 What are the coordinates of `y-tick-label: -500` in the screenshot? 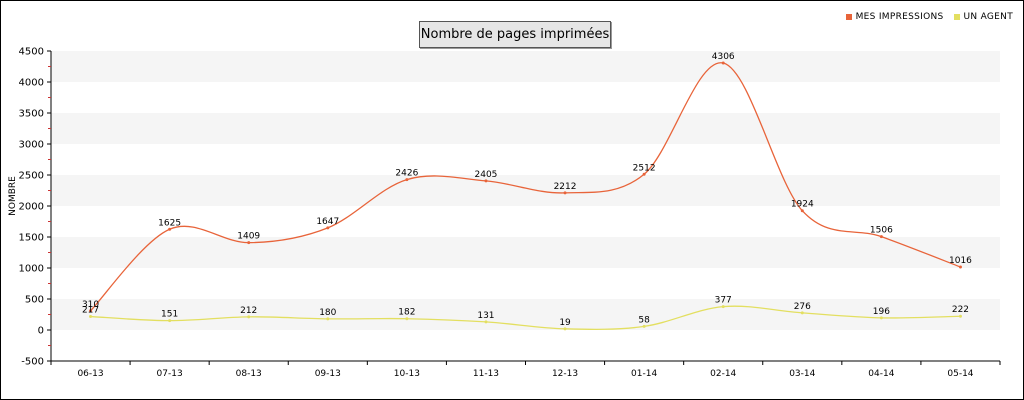 It's located at (32, 362).